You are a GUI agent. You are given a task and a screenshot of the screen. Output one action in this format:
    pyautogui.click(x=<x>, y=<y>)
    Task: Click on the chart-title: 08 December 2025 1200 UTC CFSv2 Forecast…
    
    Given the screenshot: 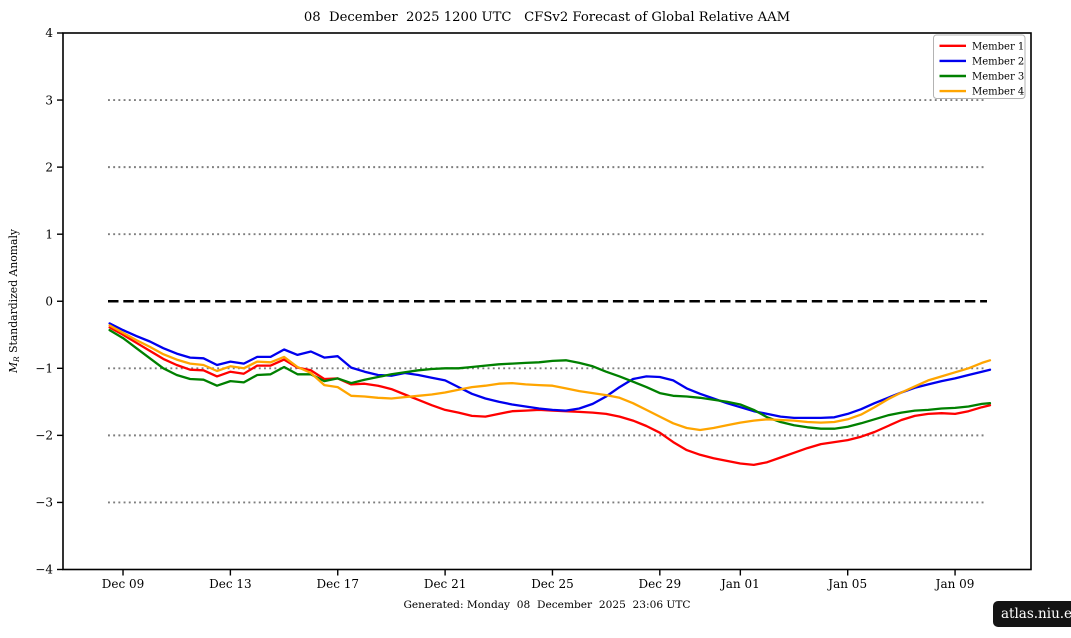 What is the action you would take?
    pyautogui.click(x=547, y=17)
    